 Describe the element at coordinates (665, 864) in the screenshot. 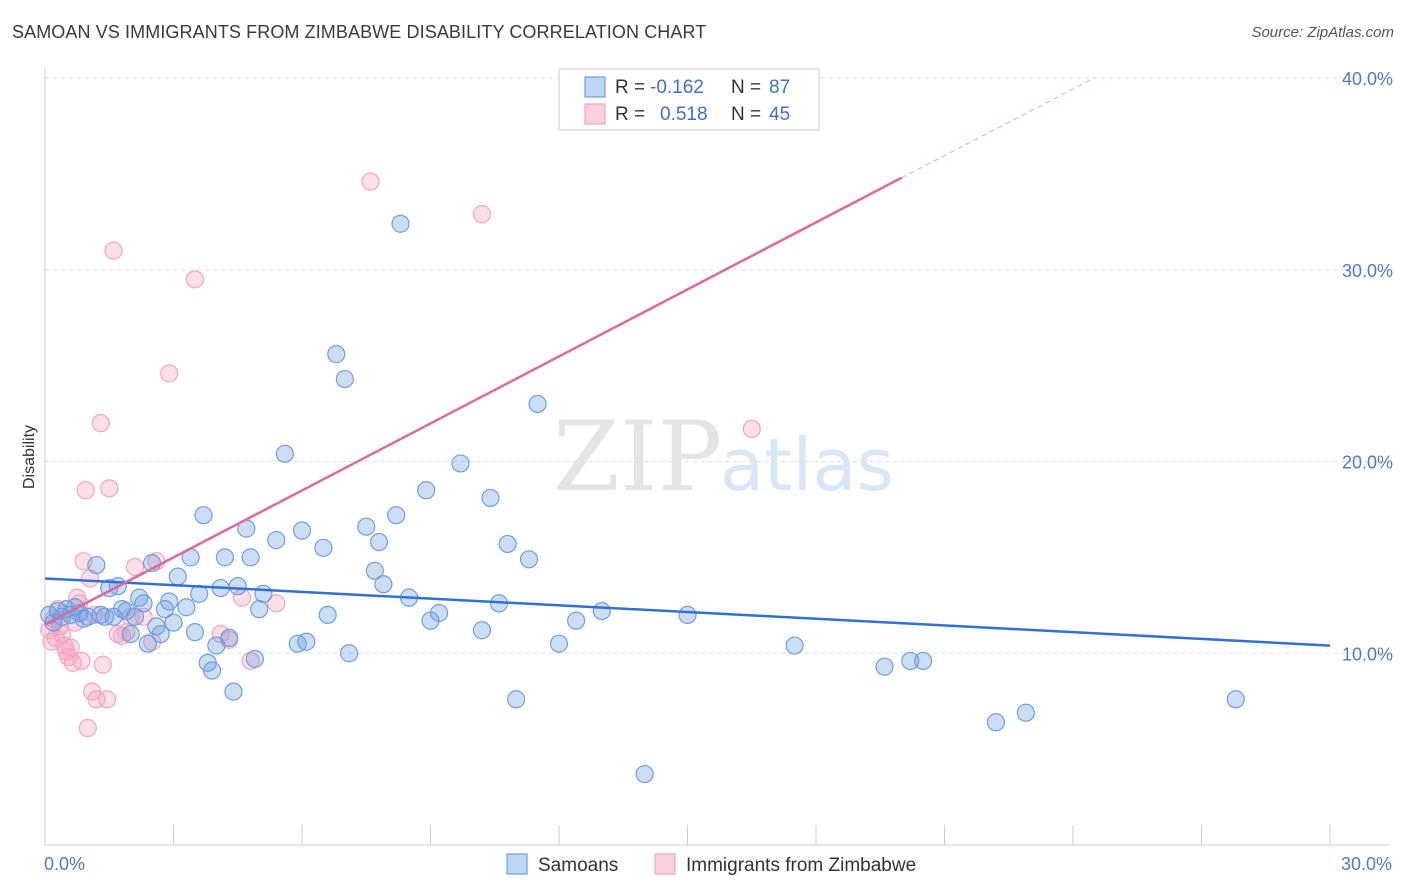

I see `bottom-legend-swatch-zimbabwe` at that location.